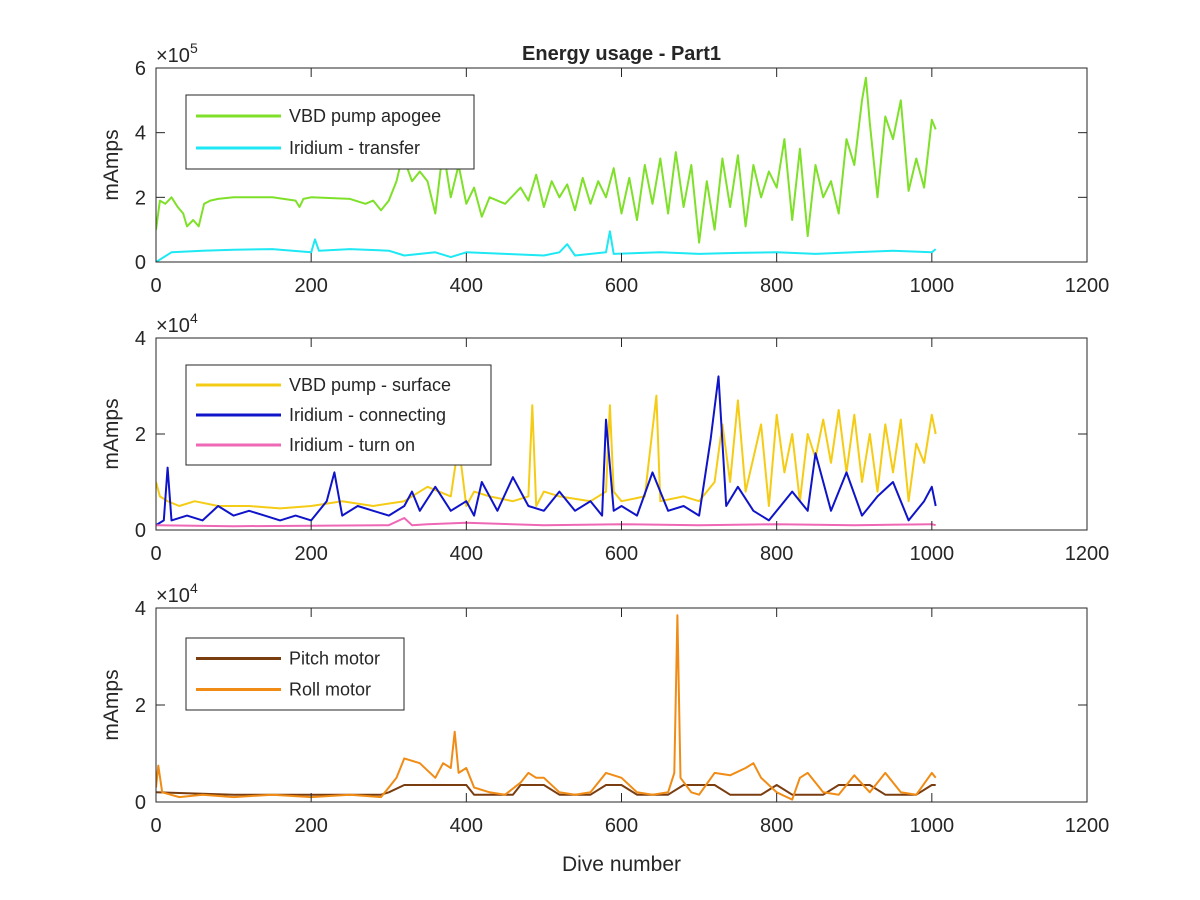 This screenshot has width=1200, height=900. I want to click on legend-entry: Iridium - connecting, so click(367, 415).